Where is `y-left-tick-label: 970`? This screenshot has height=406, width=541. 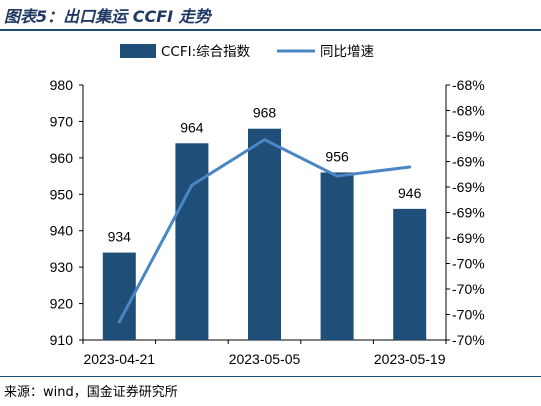
y-left-tick-label: 970 is located at coordinates (62, 121).